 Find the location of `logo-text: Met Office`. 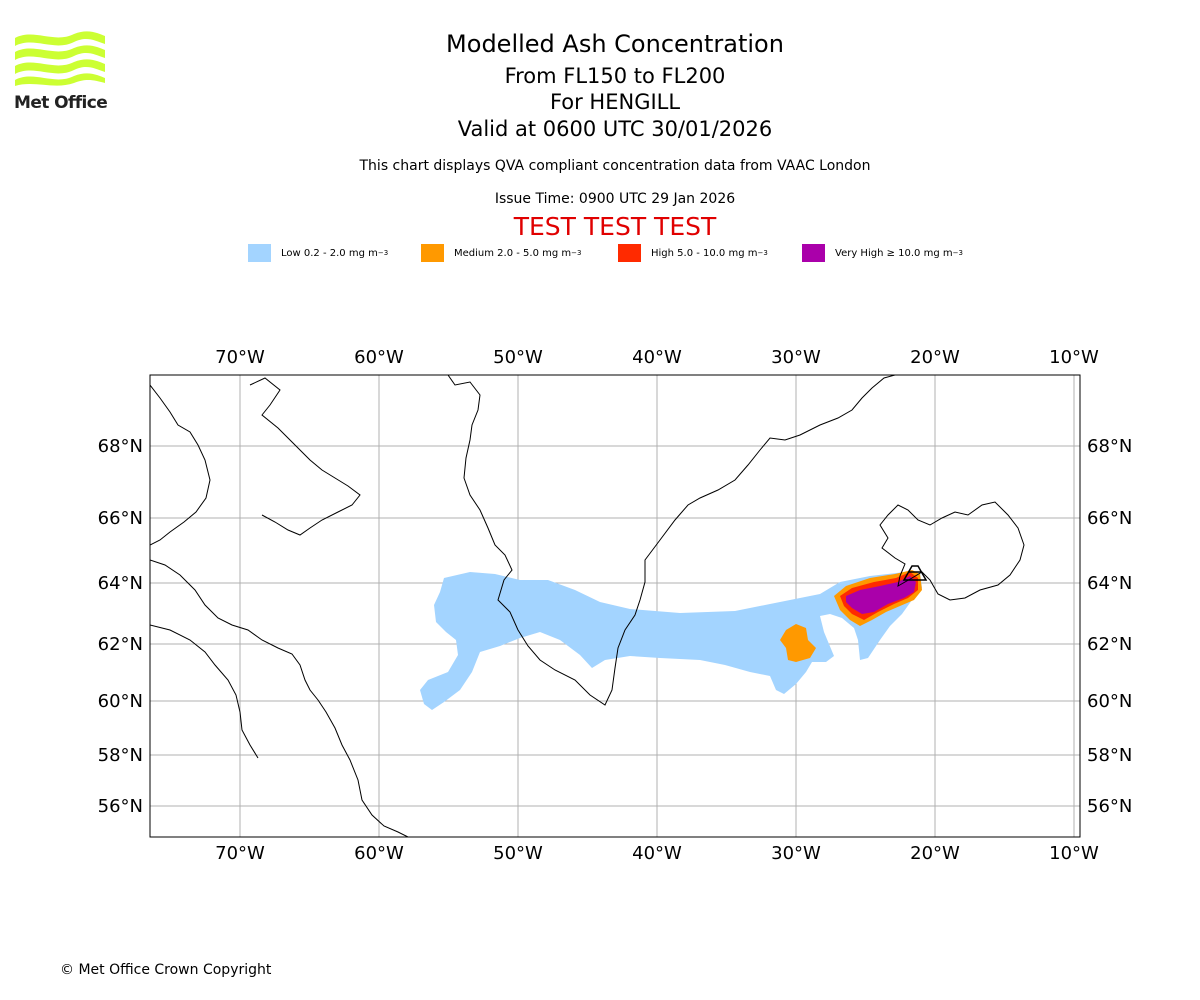

logo-text: Met Office is located at coordinates (60, 102).